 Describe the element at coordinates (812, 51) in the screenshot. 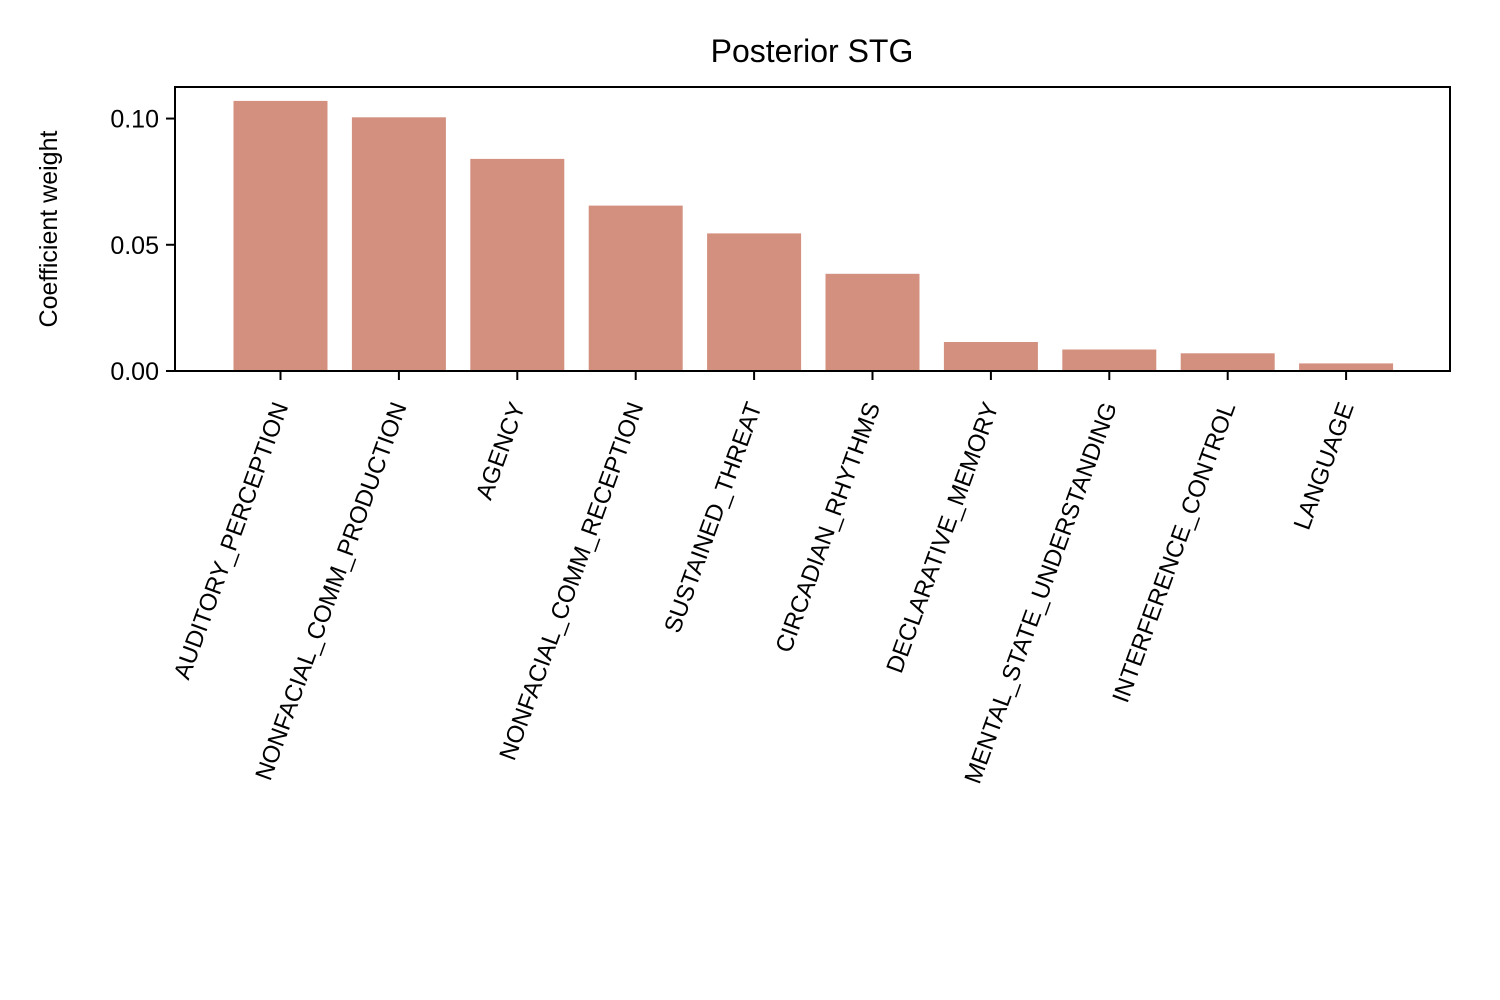

I see `chart-title: Posterior STG` at that location.